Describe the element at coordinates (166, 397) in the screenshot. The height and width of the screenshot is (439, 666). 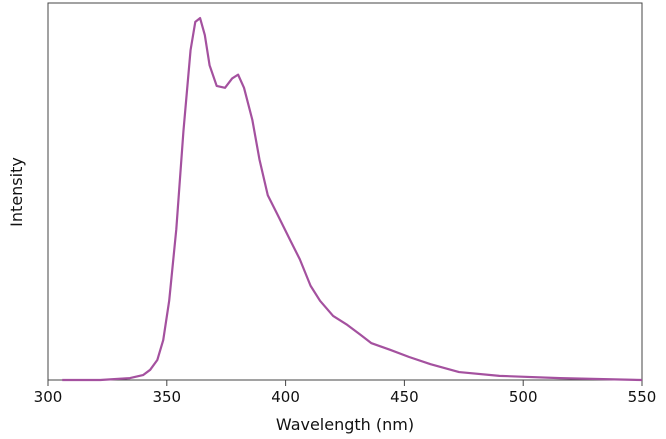
I see `x-tick-label: 350` at that location.